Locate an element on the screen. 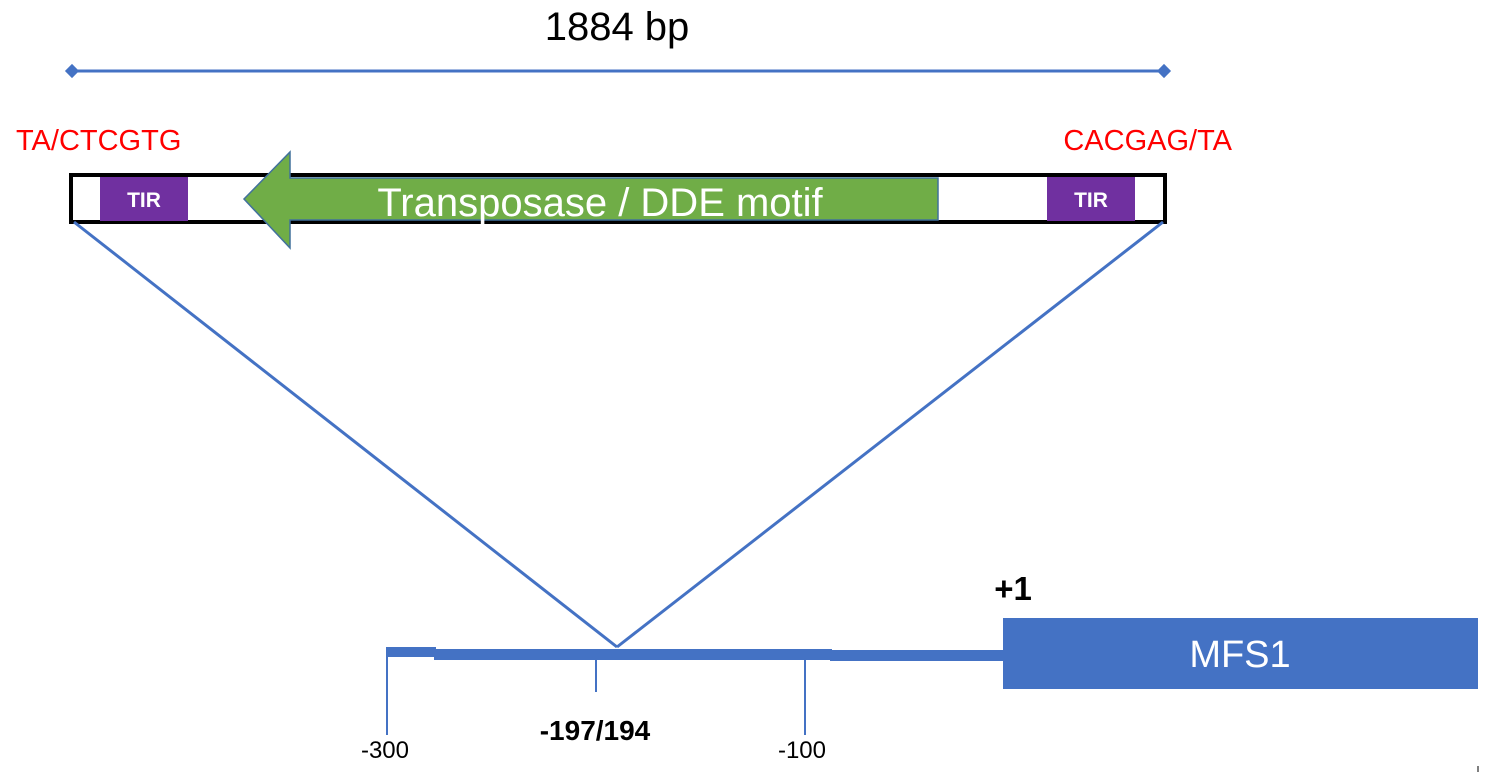 This screenshot has height=782, width=1494. right-target-site-label: CACGAG/TA is located at coordinates (1147, 141).